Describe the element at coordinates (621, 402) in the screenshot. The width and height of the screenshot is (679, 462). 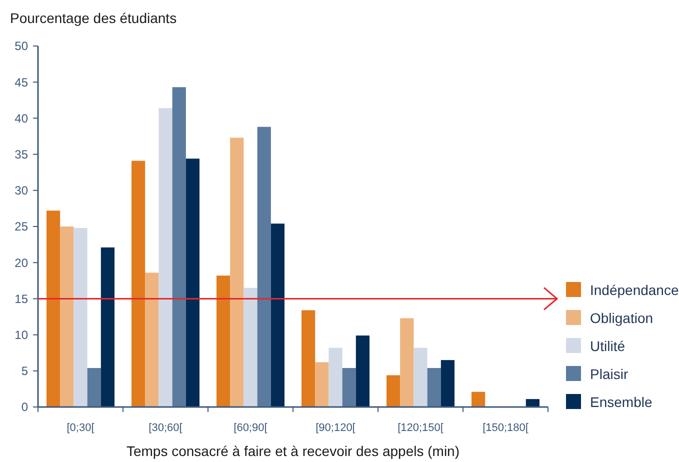
I see `legend-label: Ensemble` at that location.